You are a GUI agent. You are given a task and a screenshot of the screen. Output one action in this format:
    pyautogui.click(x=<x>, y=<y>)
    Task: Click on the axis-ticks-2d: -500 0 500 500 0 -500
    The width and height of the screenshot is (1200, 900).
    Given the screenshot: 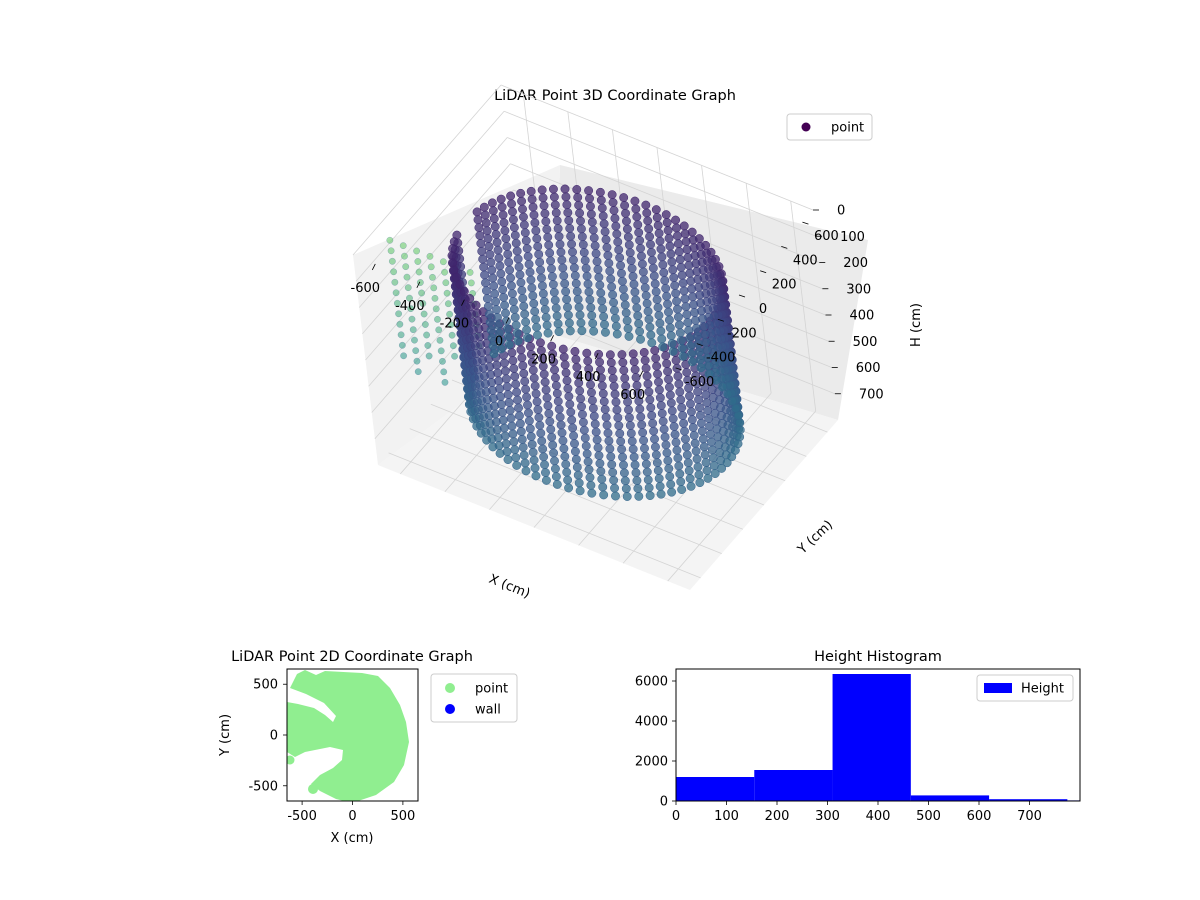 What is the action you would take?
    pyautogui.click(x=331, y=751)
    